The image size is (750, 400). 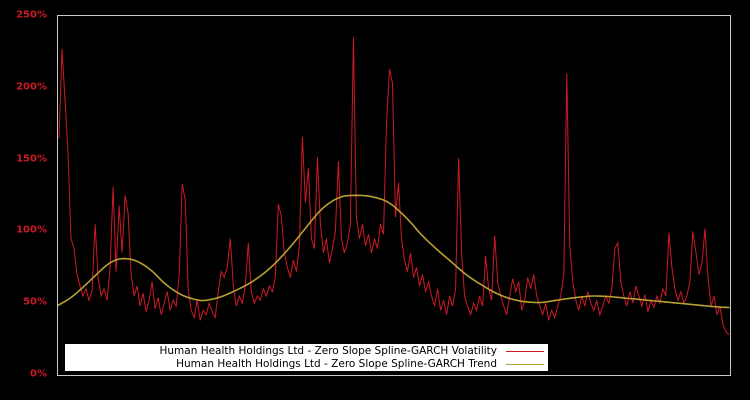 I want to click on y-tick-label: 0%, so click(x=38, y=374).